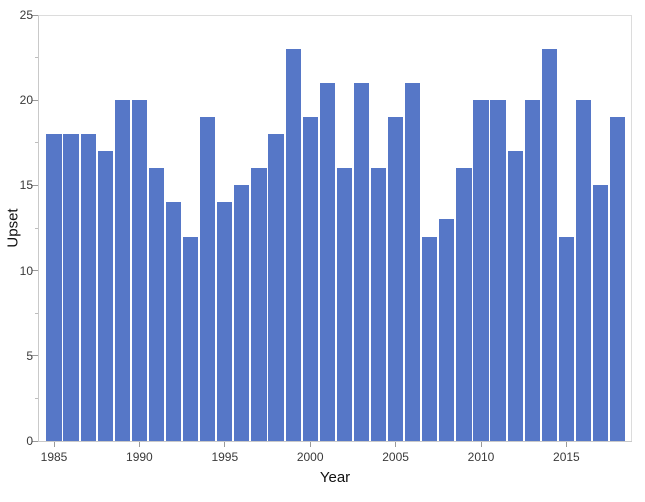 This screenshot has height=502, width=645. What do you see at coordinates (293, 245) in the screenshot?
I see `bar-1999` at bounding box center [293, 245].